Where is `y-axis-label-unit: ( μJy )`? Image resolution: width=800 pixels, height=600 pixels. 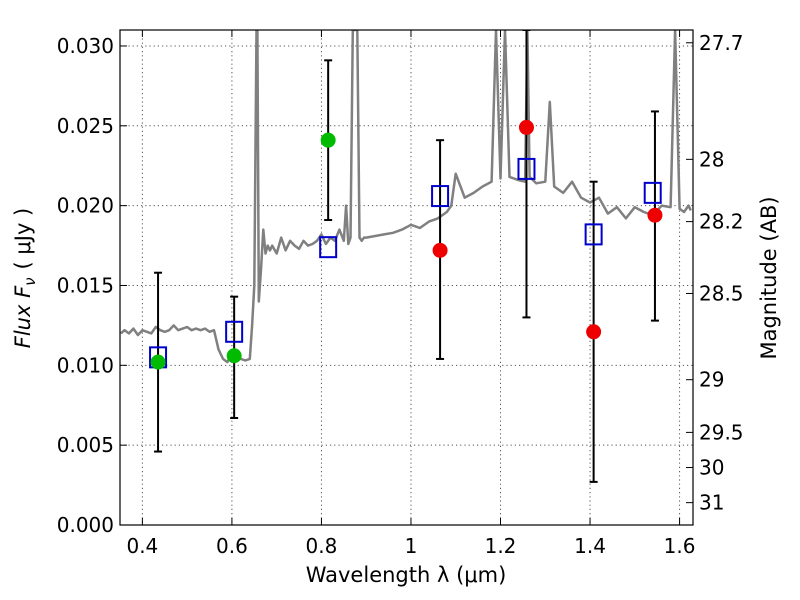 y-axis-label-unit: ( μJy ) is located at coordinates (23, 239).